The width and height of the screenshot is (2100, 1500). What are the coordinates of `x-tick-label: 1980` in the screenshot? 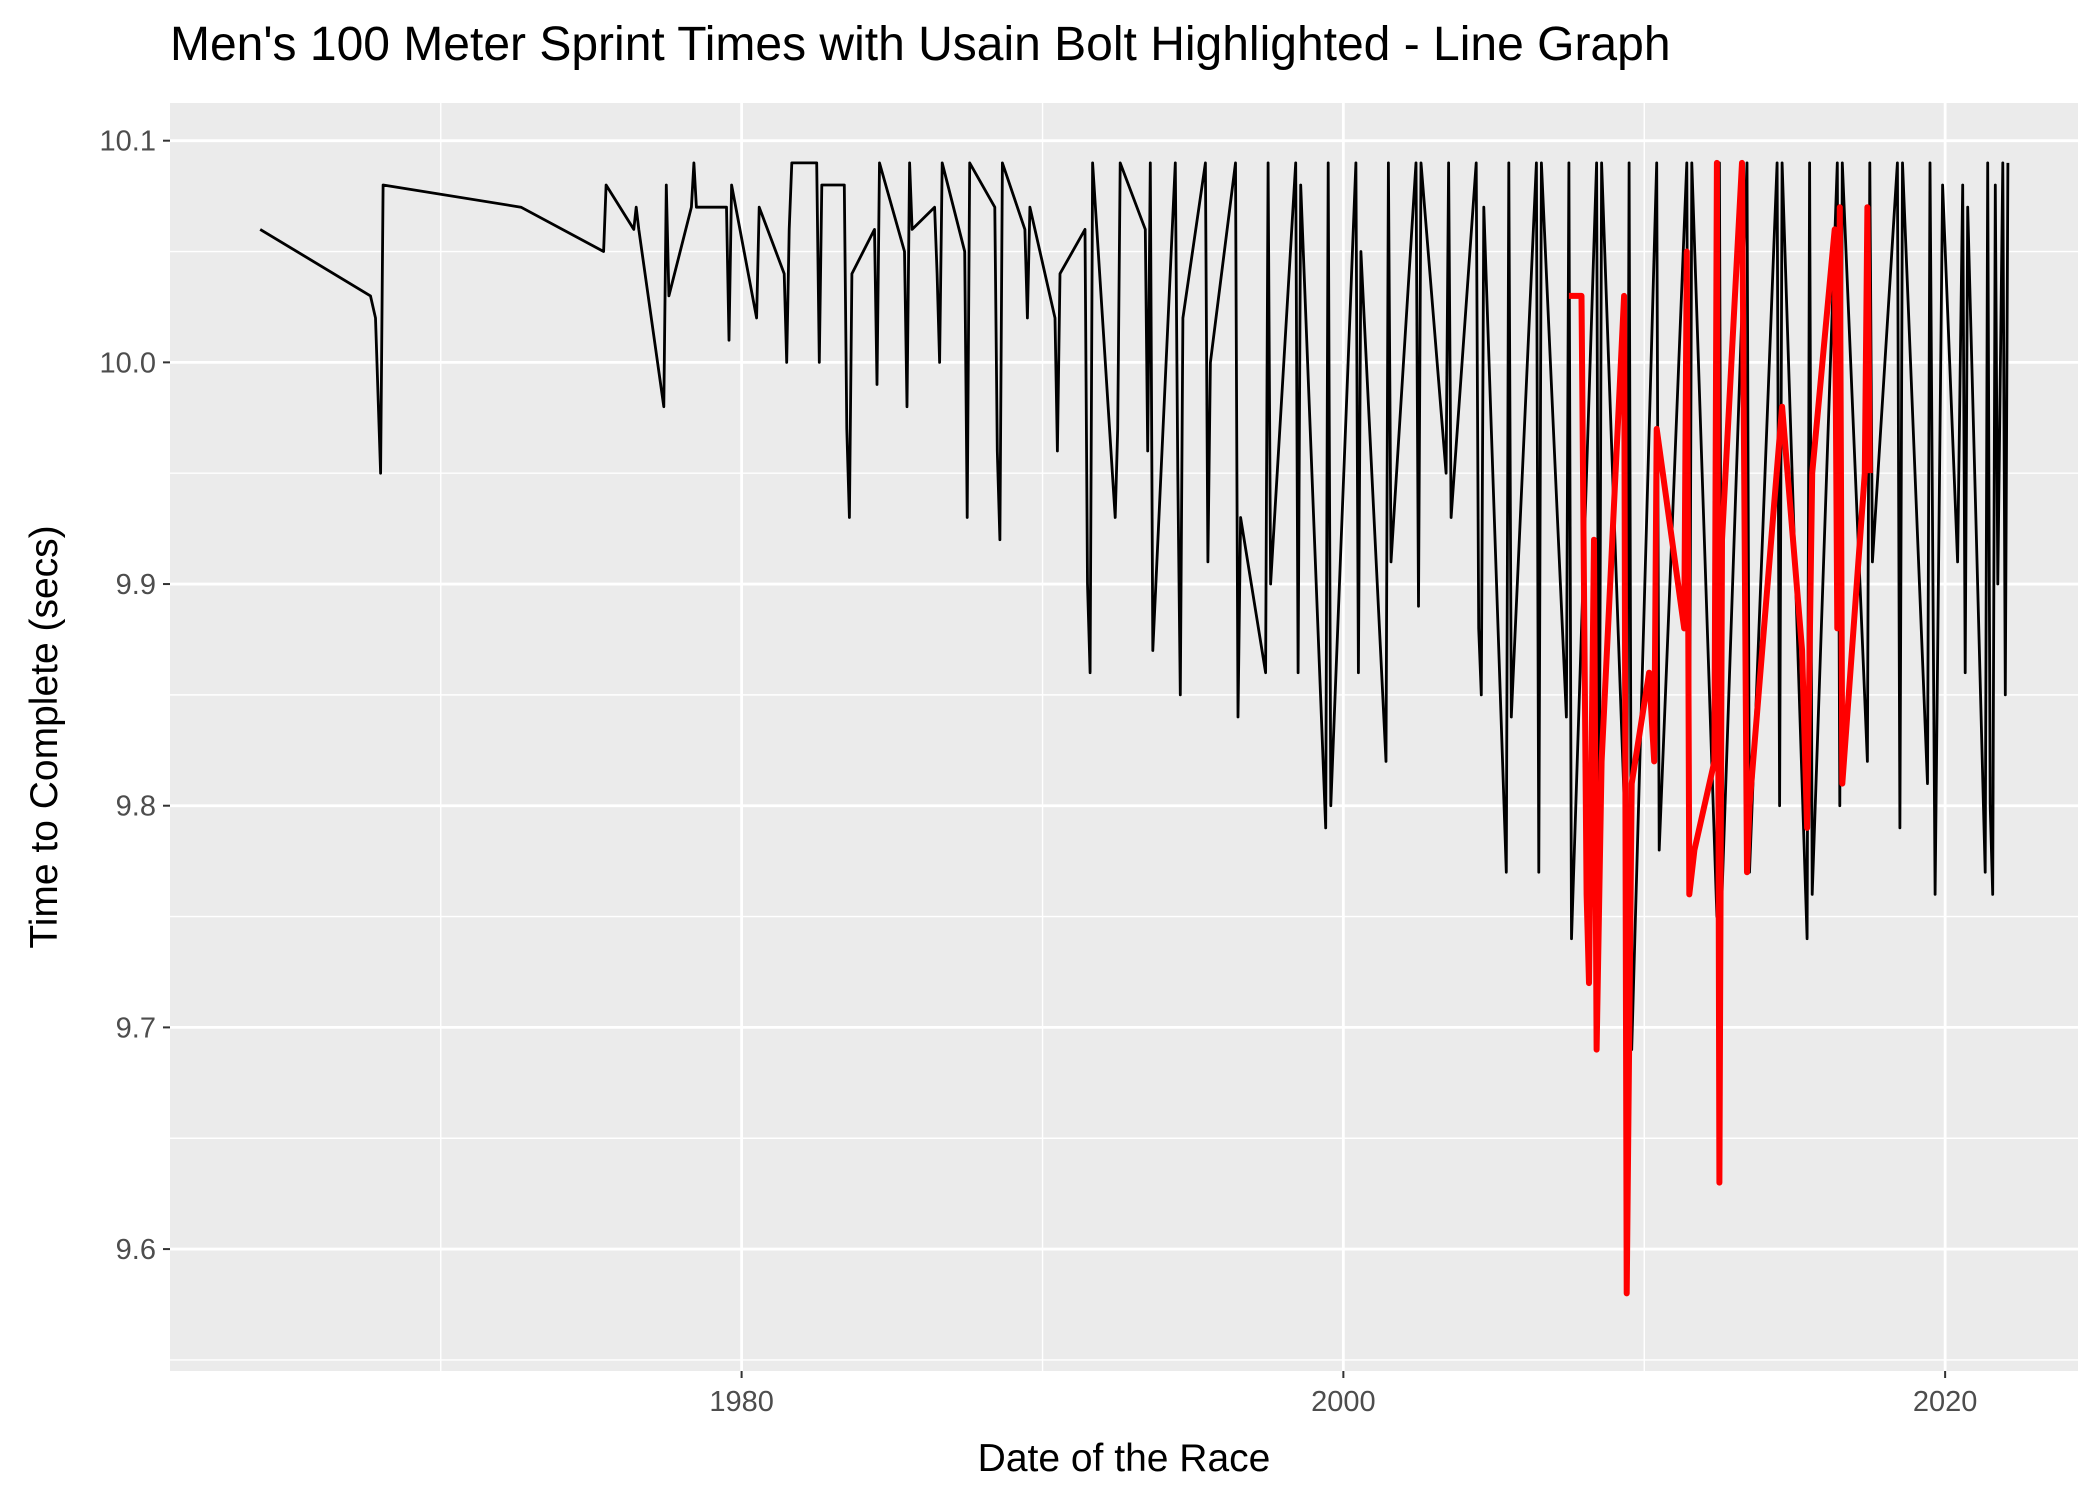 It's located at (741, 1402).